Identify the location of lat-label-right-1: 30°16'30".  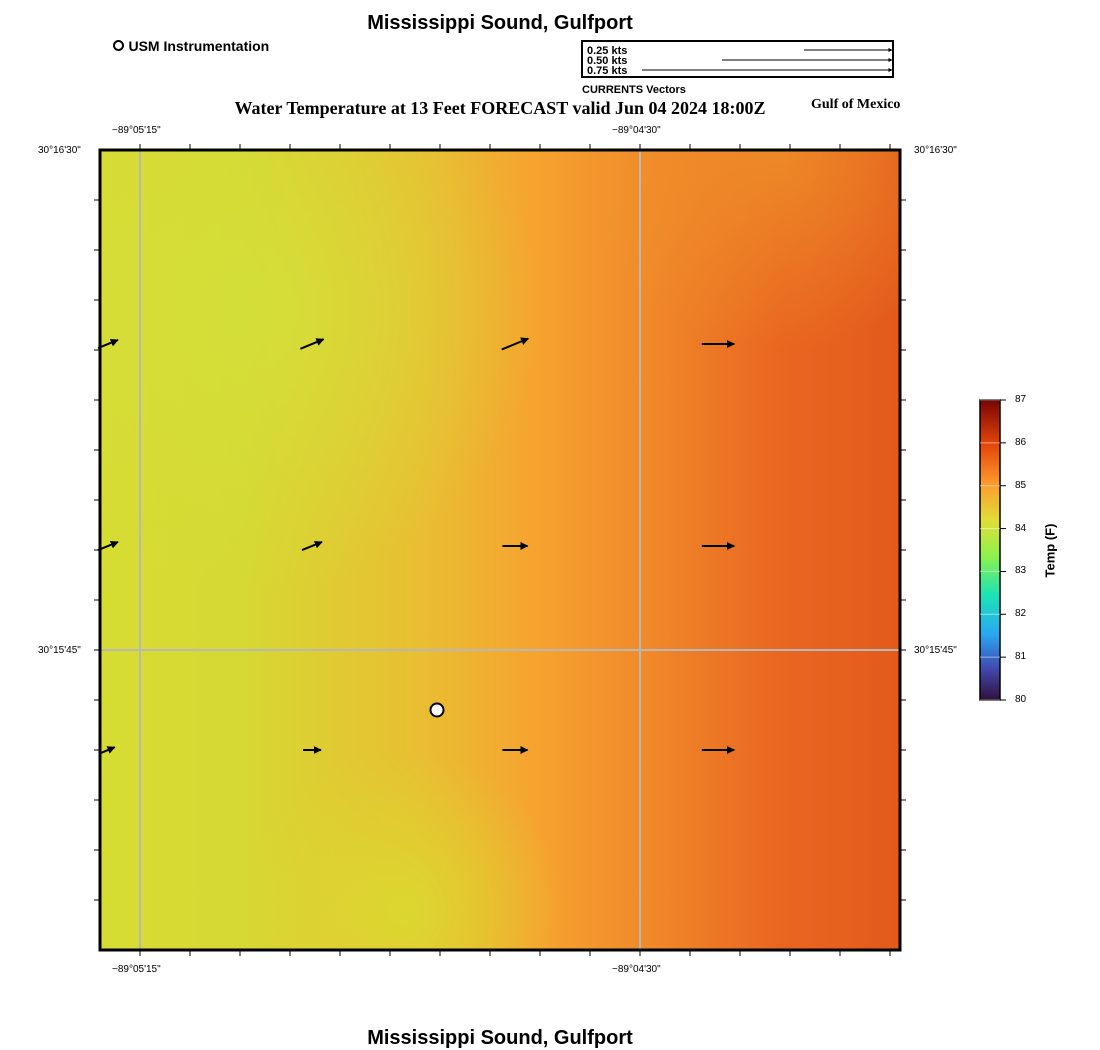
(935, 150).